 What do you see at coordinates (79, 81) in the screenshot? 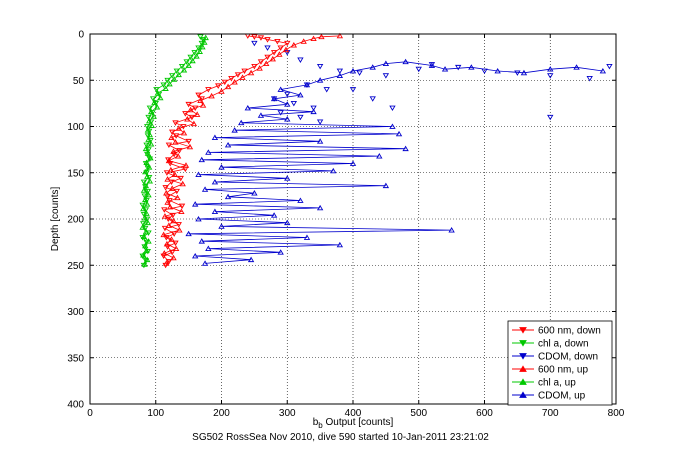
I see `y-tick-label: 50` at bounding box center [79, 81].